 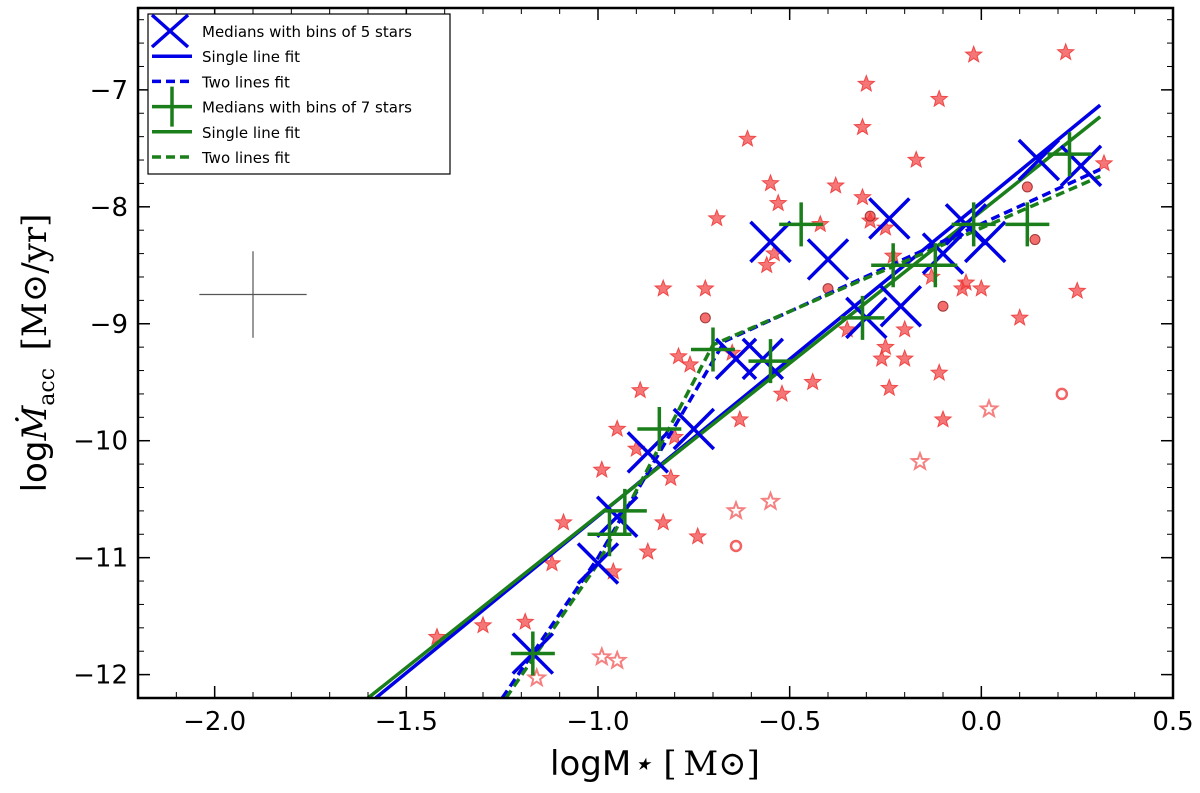 What do you see at coordinates (100, 442) in the screenshot?
I see `y-tick-label: −10` at bounding box center [100, 442].